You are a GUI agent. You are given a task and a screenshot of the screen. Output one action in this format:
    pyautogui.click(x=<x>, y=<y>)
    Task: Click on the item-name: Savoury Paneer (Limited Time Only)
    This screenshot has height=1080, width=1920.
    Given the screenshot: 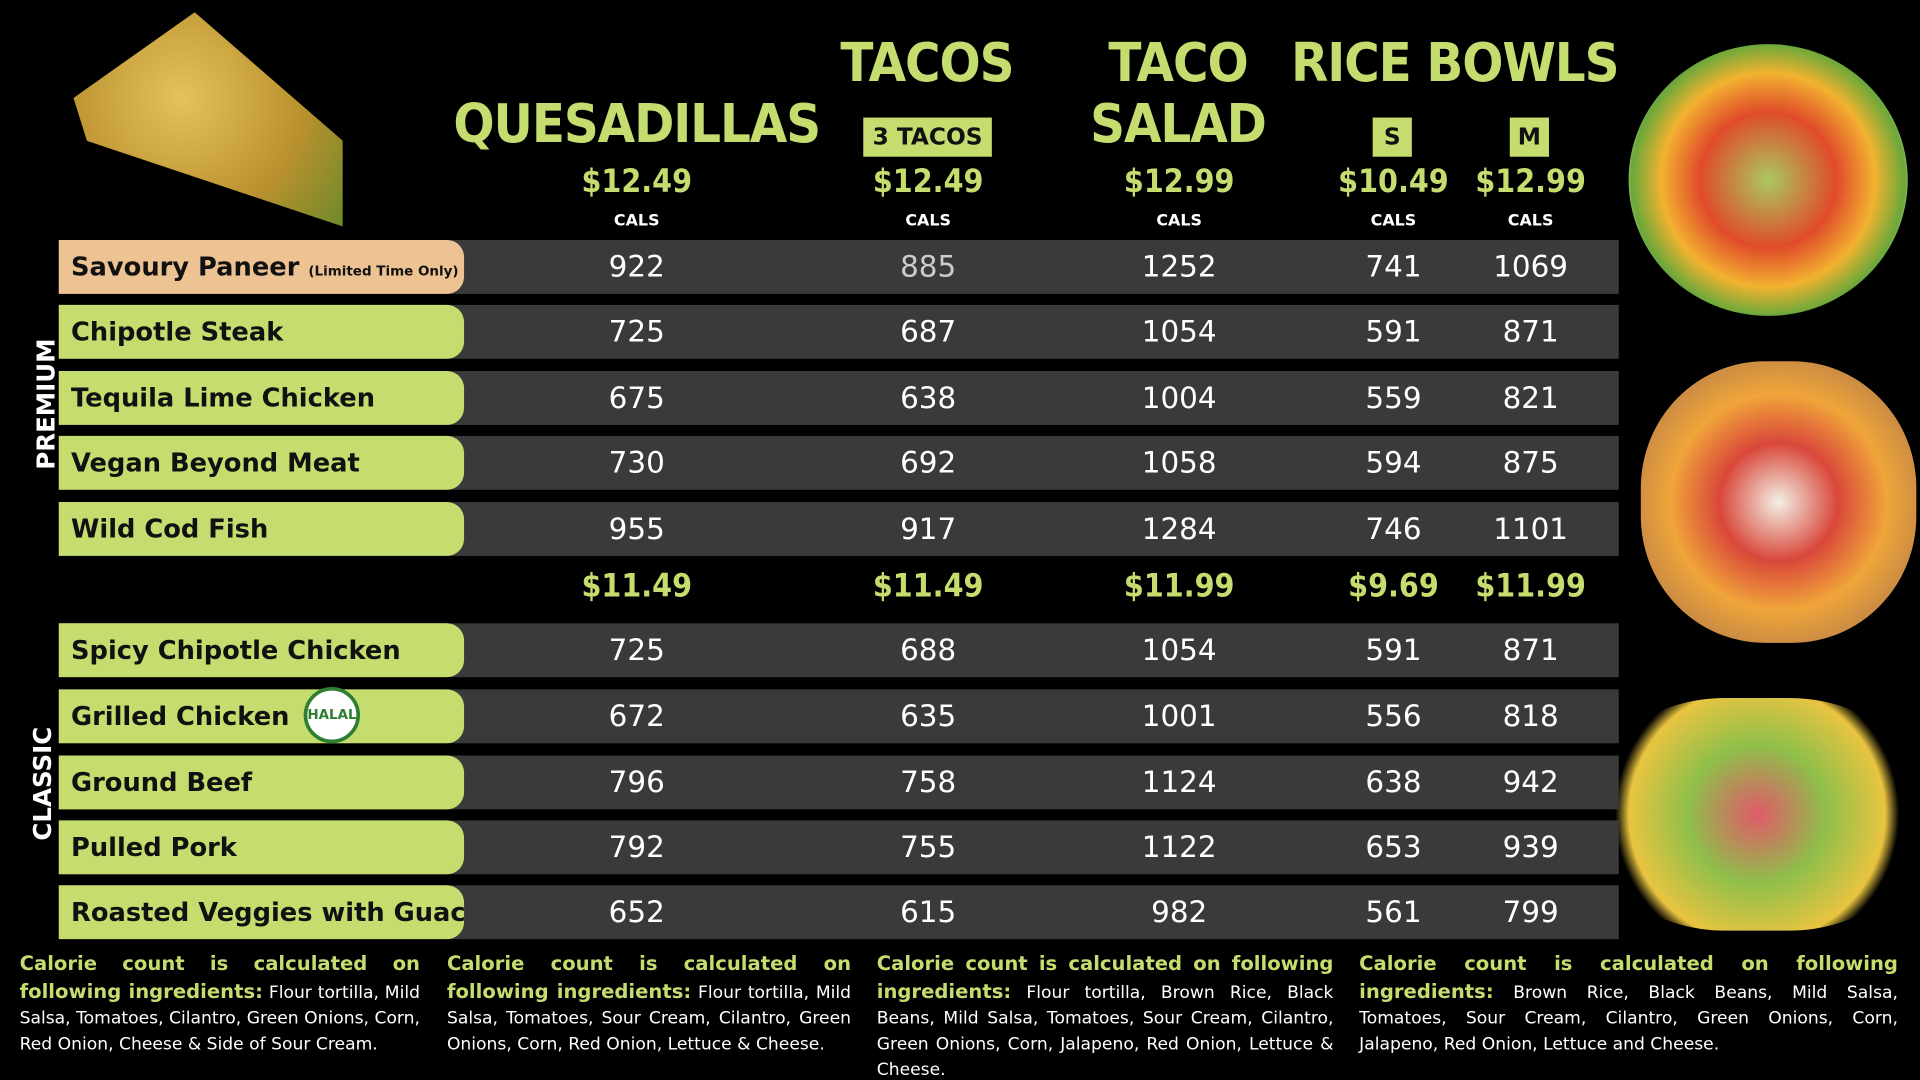 What is the action you would take?
    pyautogui.click(x=261, y=267)
    